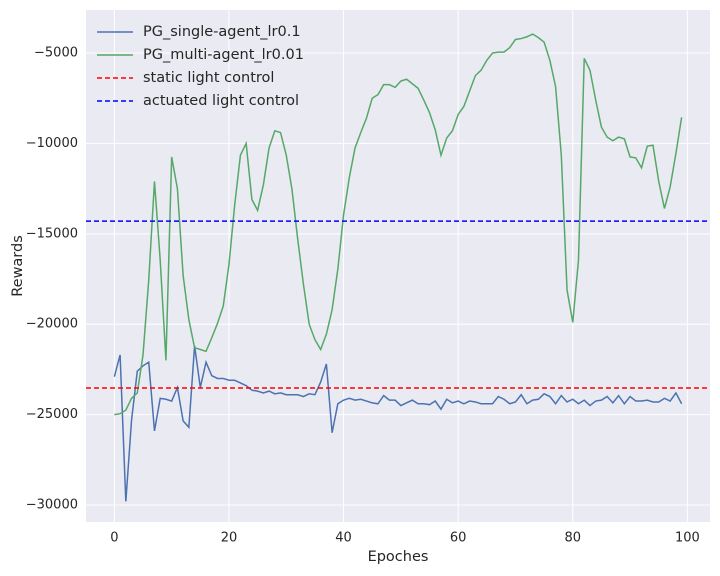  What do you see at coordinates (458, 538) in the screenshot?
I see `x-tick-label: 60` at bounding box center [458, 538].